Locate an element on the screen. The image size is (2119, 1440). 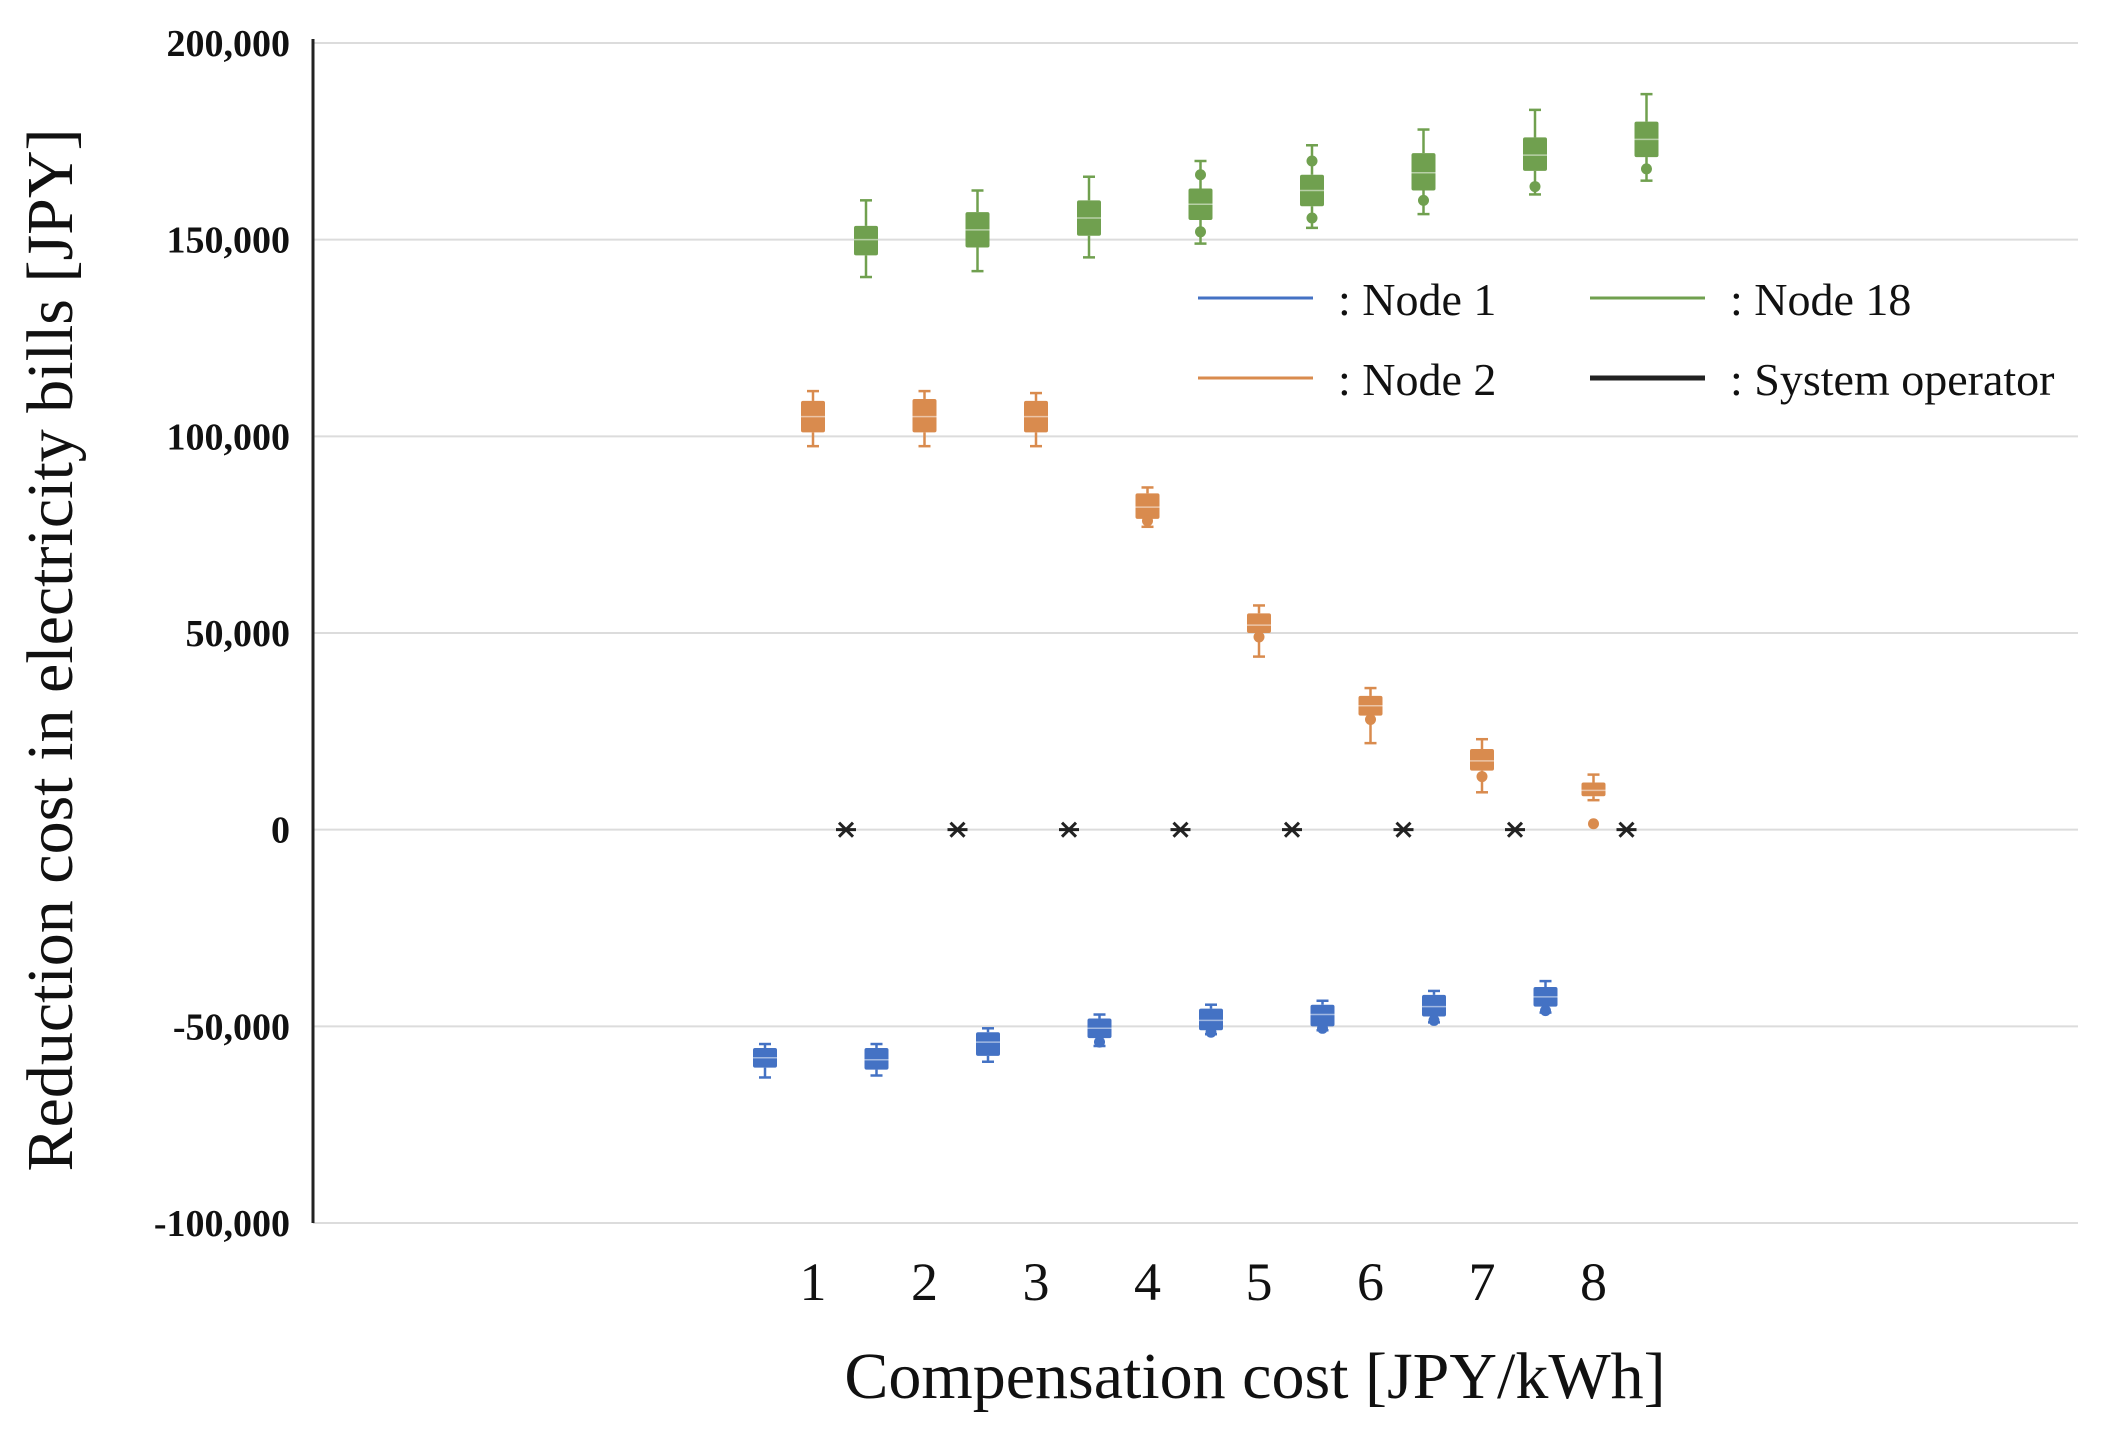
y-tick-label: 150,000 is located at coordinates (229, 241).